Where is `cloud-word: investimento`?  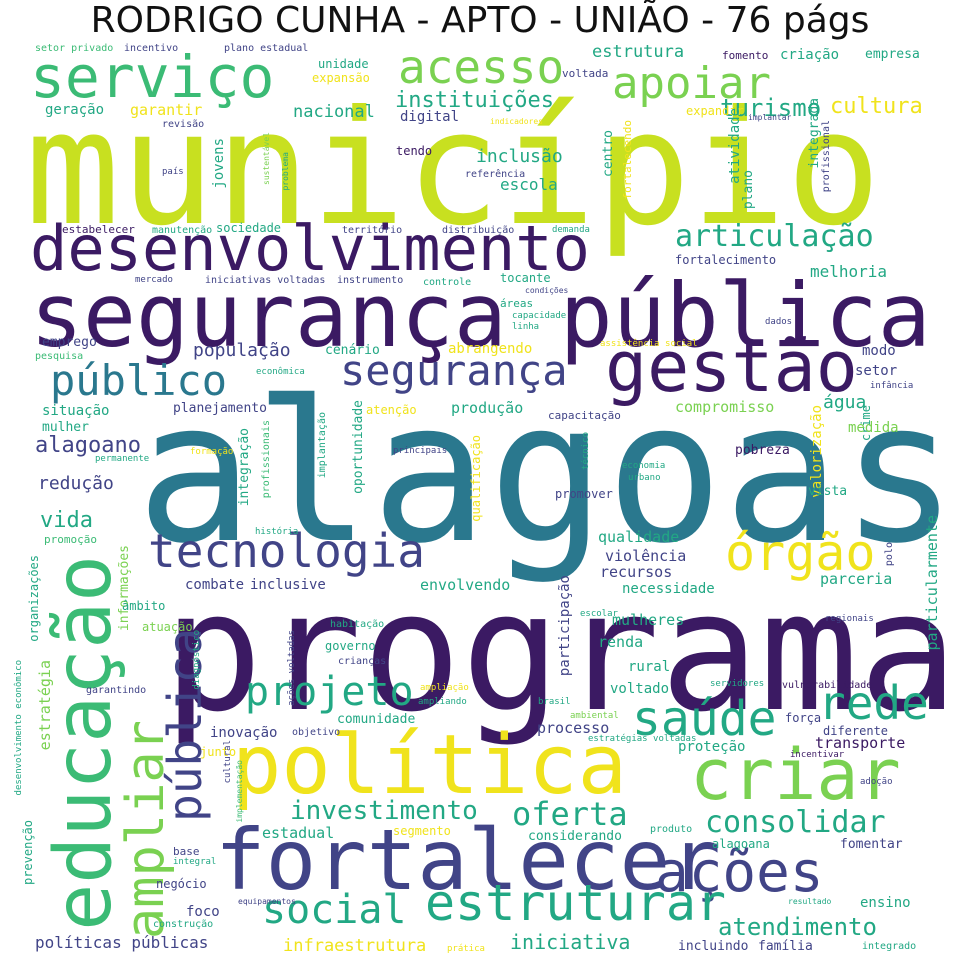
cloud-word: investimento is located at coordinates (384, 811).